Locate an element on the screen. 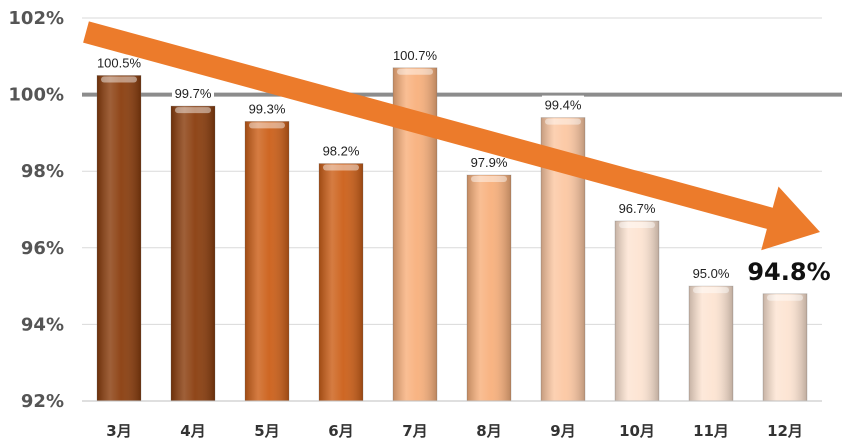  data-label: 94.8% is located at coordinates (788, 272).